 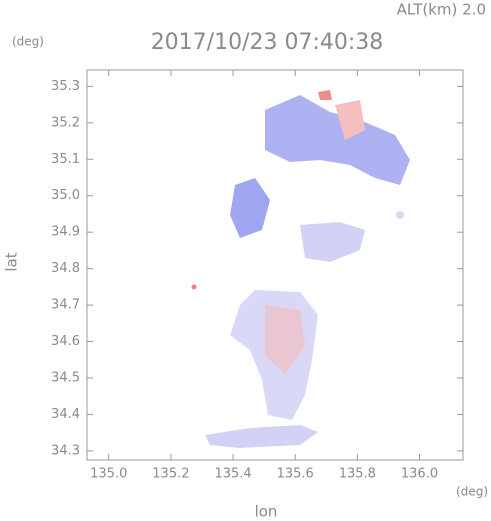 I want to click on y-tick-label: 34.4, so click(x=65, y=414).